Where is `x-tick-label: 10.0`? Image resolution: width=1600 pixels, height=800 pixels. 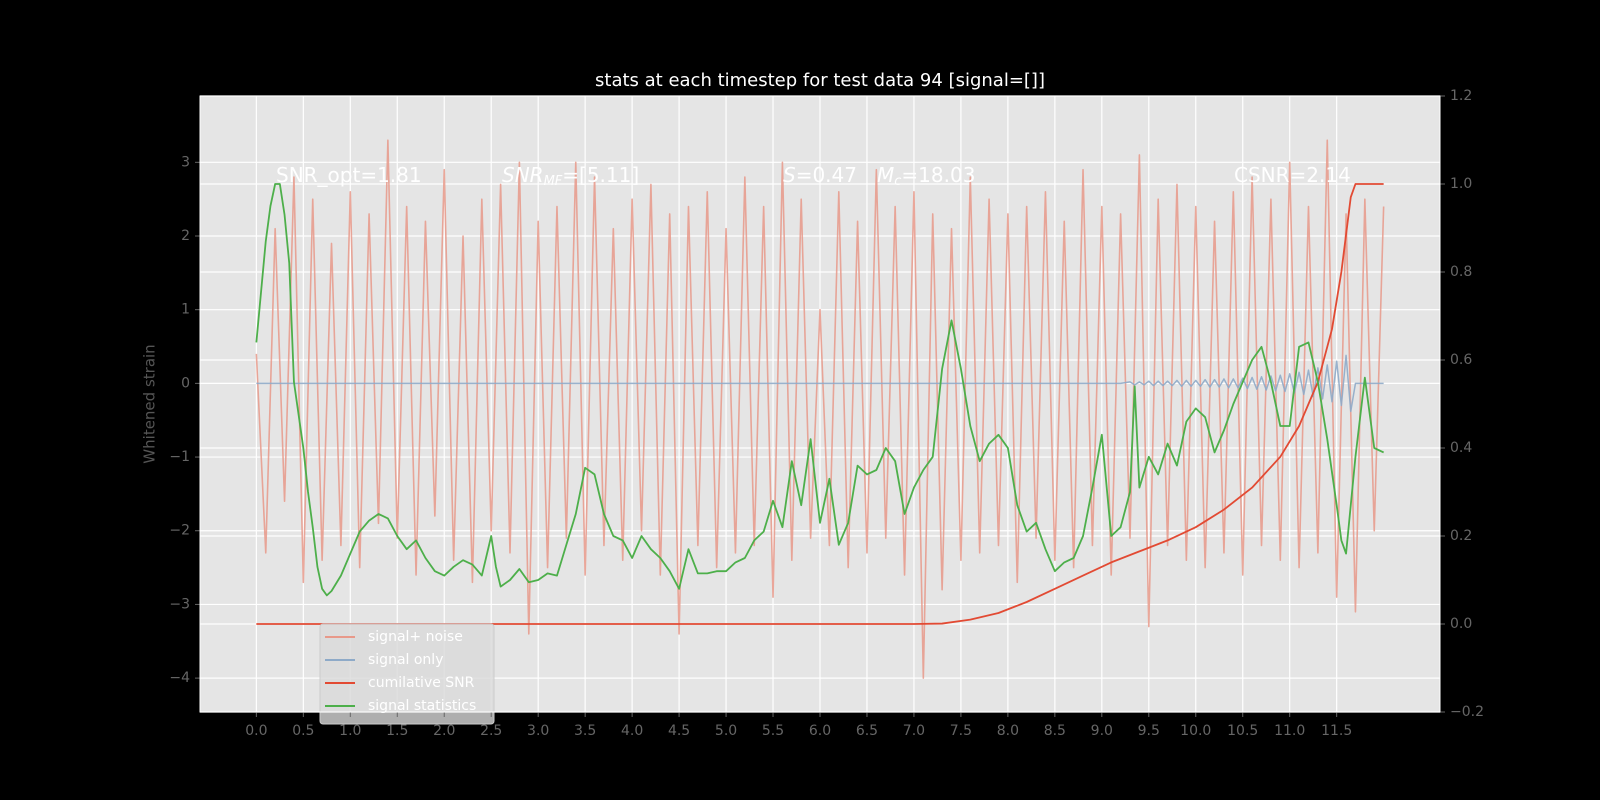
x-tick-label: 10.0 is located at coordinates (1195, 731).